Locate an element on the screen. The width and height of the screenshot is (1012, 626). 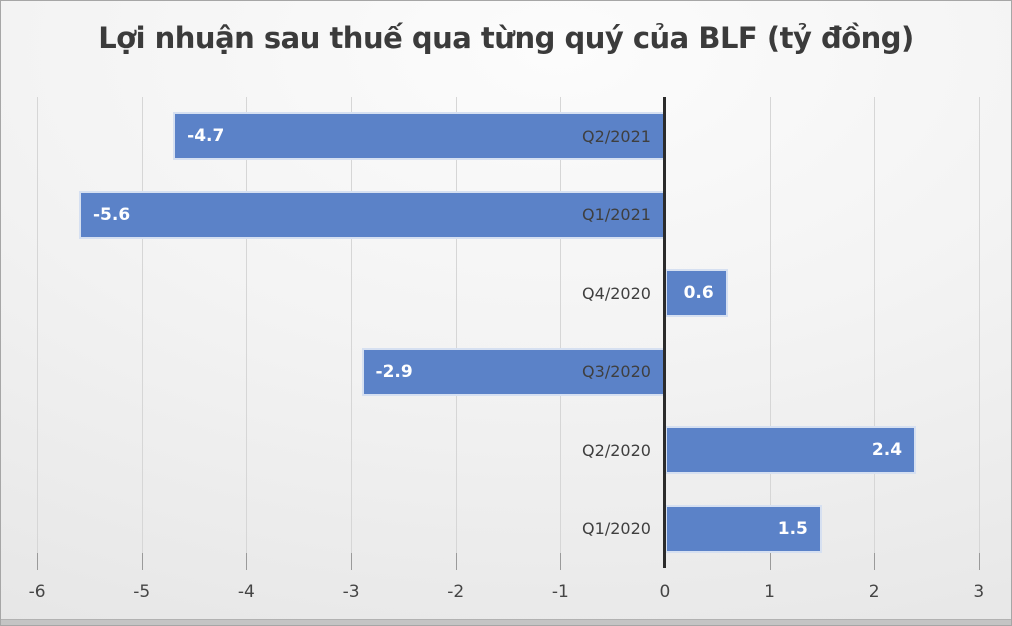
bar-value-label: -4.7 is located at coordinates (206, 136).